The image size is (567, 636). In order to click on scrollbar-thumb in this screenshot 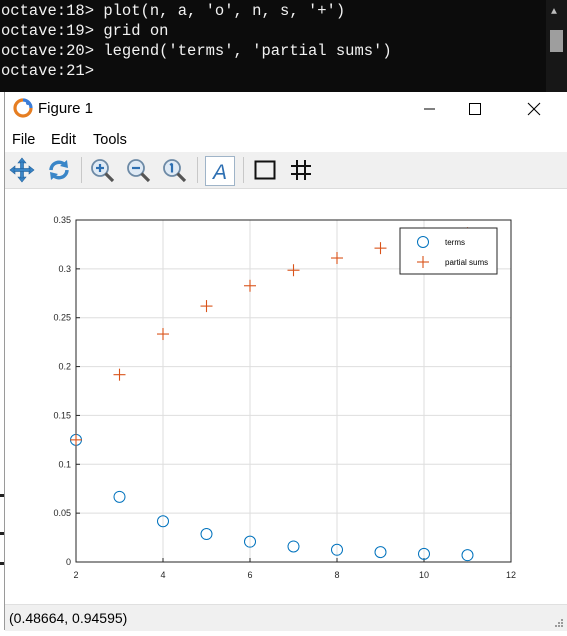, I will do `click(556, 41)`.